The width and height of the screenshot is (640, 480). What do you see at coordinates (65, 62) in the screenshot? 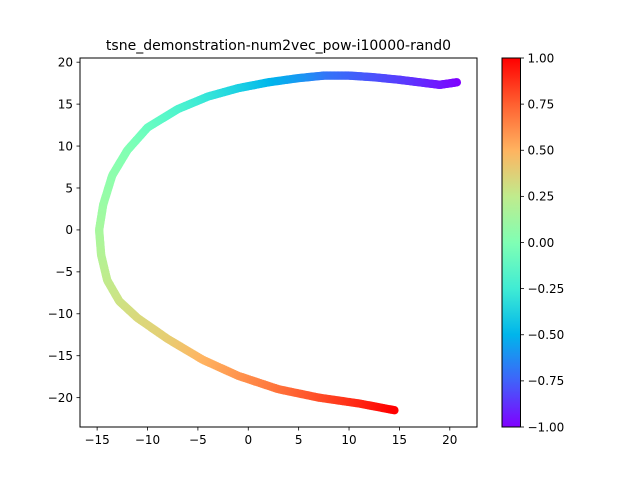
I see `y-tick-label: 20` at bounding box center [65, 62].